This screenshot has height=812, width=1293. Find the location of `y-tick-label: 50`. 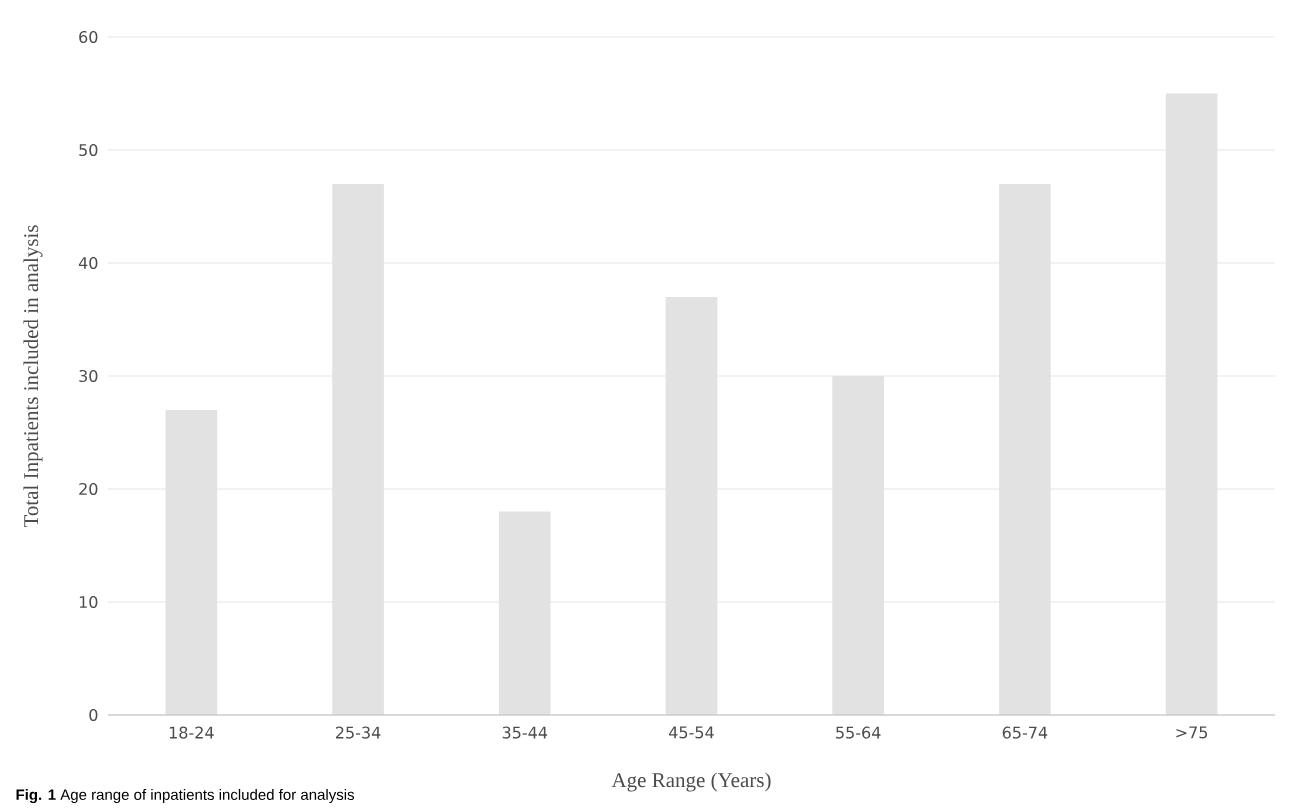

y-tick-label: 50 is located at coordinates (88, 150).